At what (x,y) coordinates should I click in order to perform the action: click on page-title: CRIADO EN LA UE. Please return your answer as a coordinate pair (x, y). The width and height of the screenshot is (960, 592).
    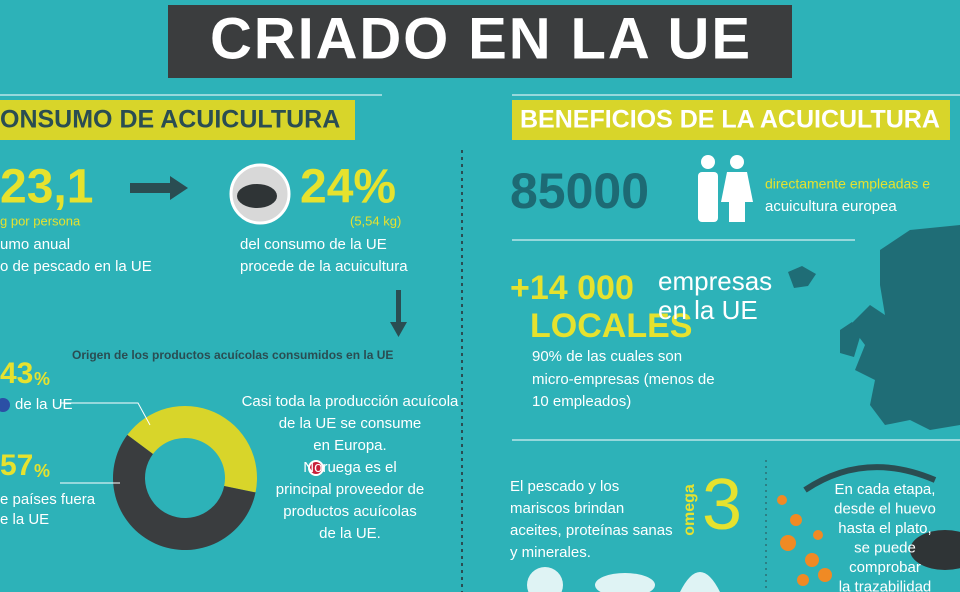
    Looking at the image, I should click on (480, 38).